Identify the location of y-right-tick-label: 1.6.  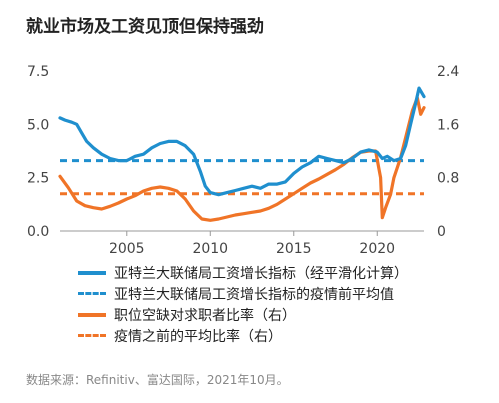
(448, 125).